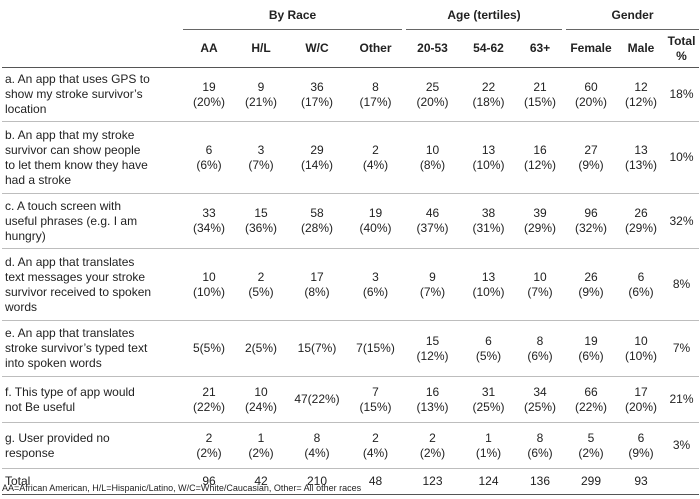 This screenshot has width=700, height=499. Describe the element at coordinates (261, 445) in the screenshot. I see `data-cell: 1 (2%)` at that location.